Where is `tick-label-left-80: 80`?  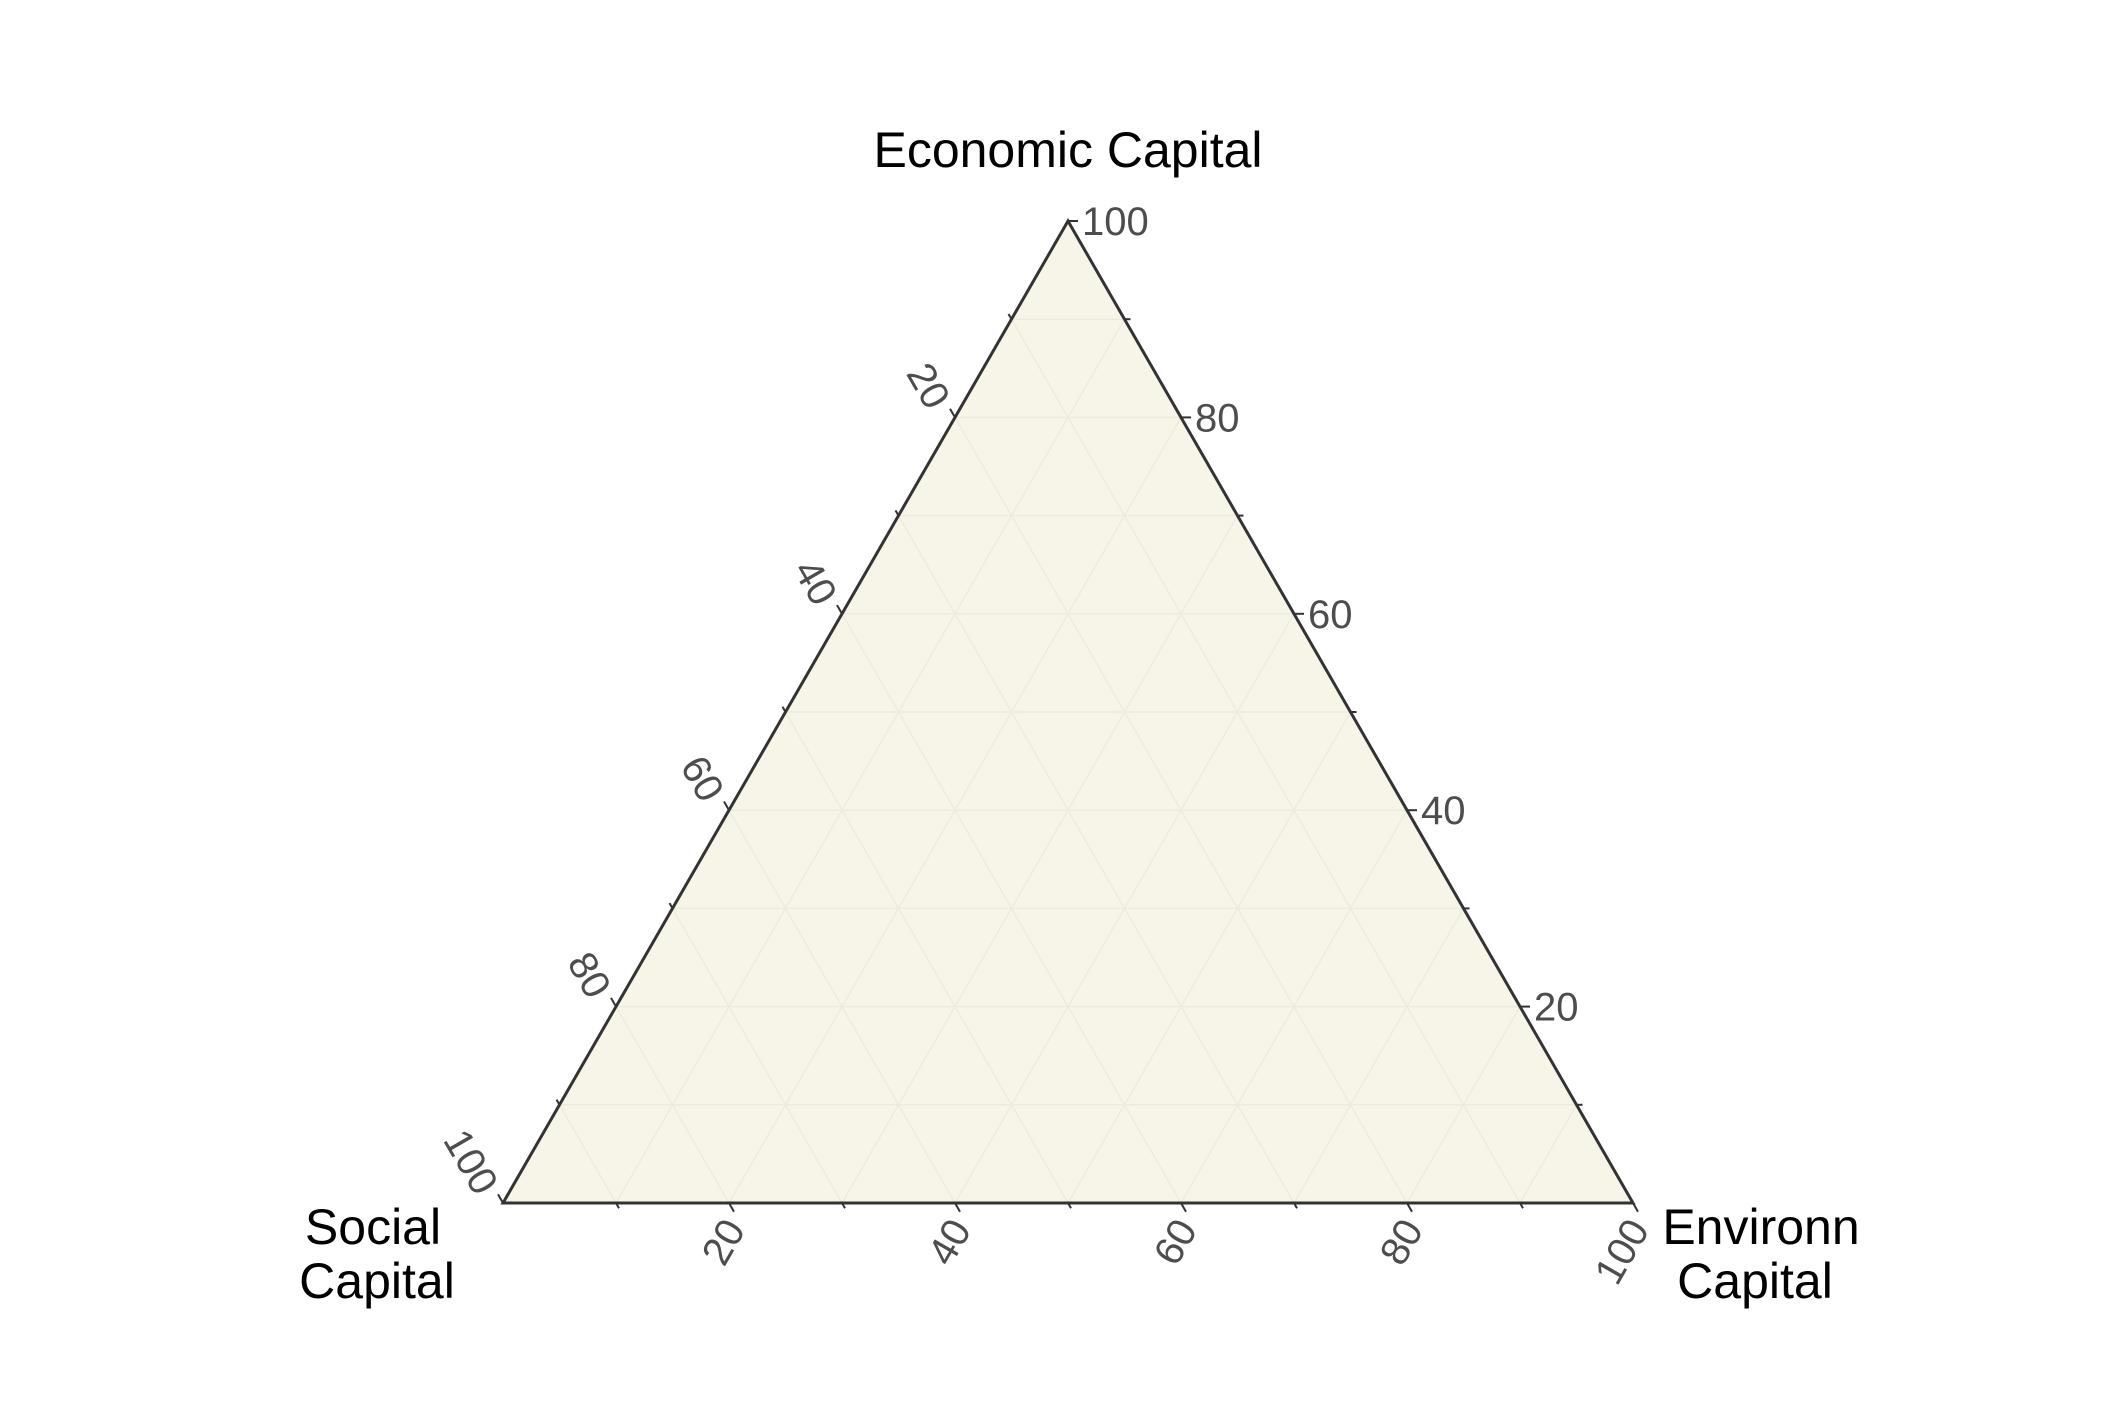
tick-label-left-80: 80 is located at coordinates (589, 975).